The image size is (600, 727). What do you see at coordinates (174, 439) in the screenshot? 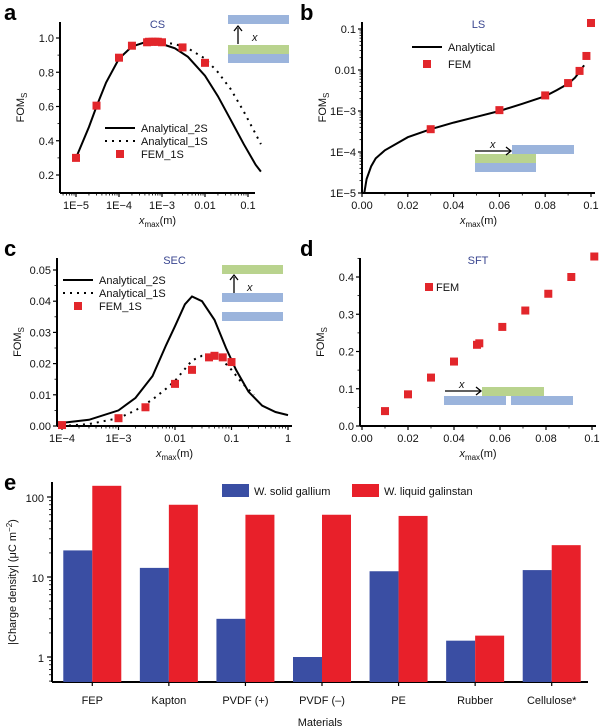
I see `x-tick-label: 0.01` at bounding box center [174, 439].